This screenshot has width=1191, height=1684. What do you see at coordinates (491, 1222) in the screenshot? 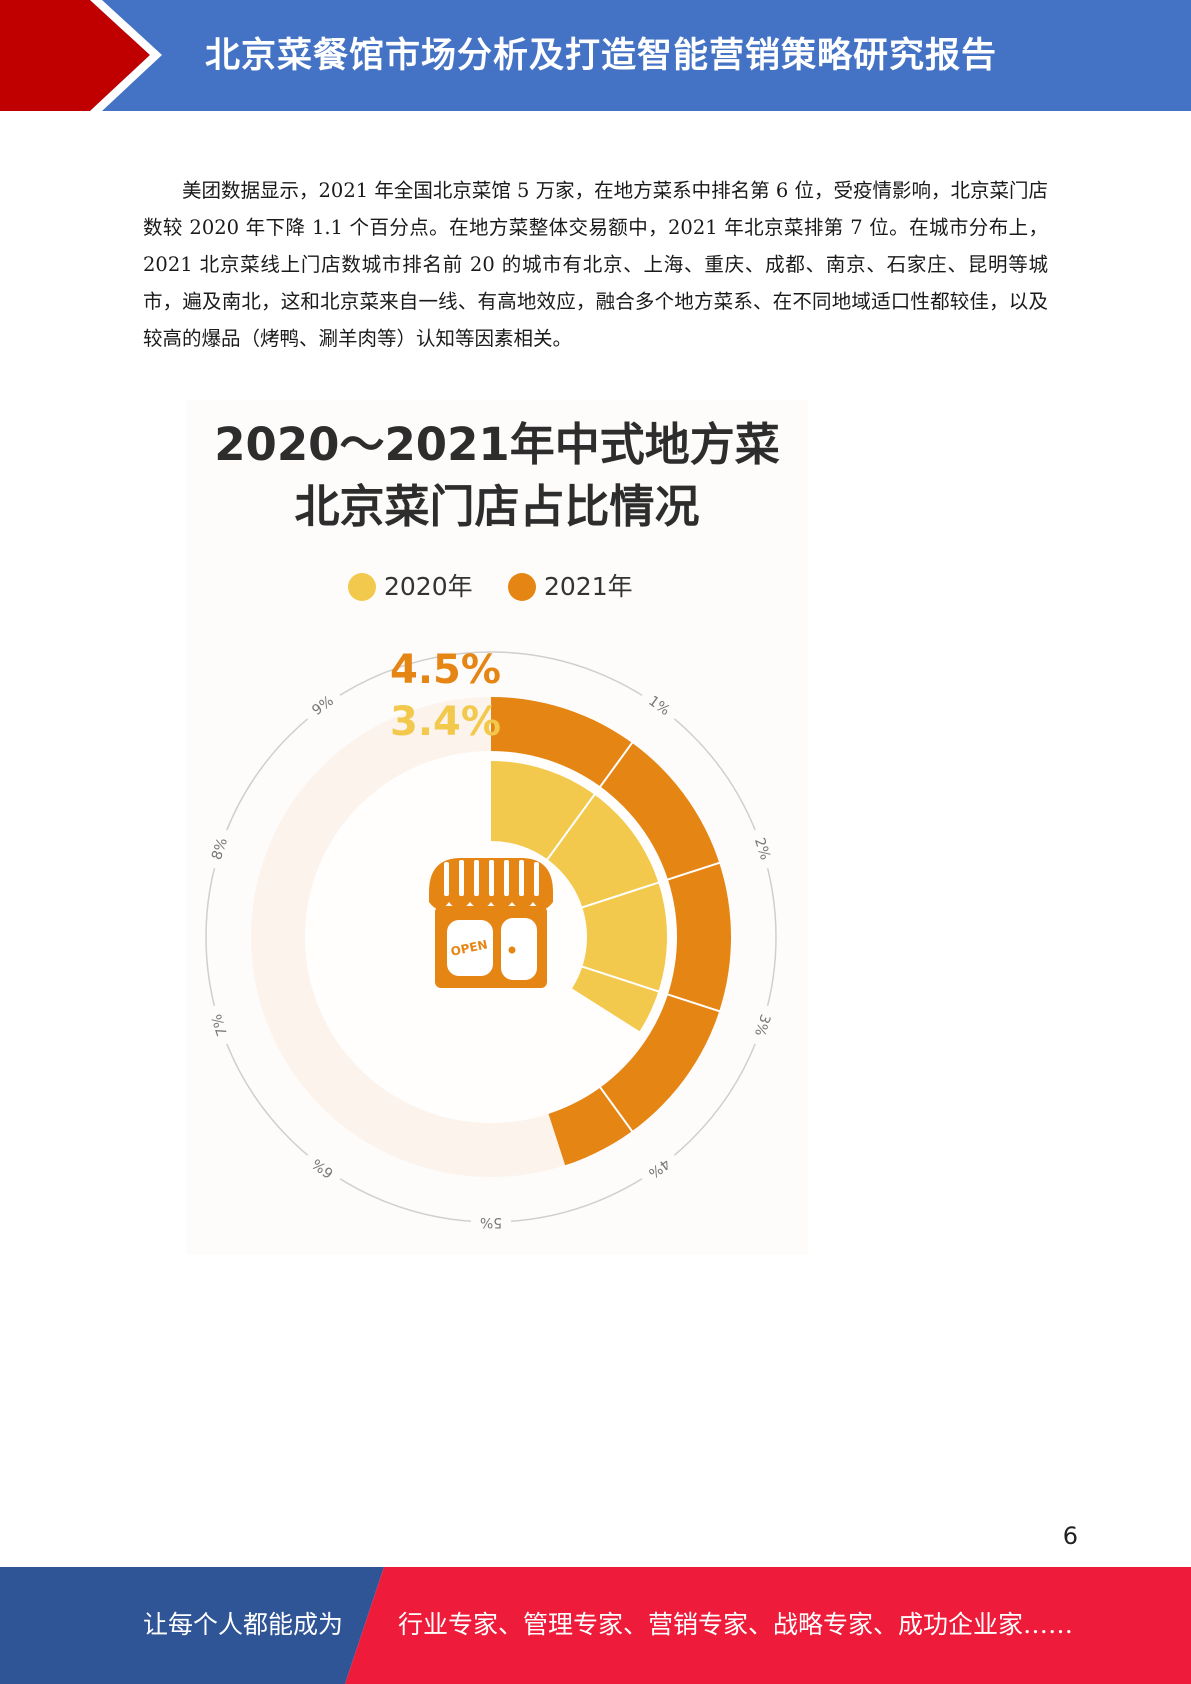
I see `tick-label: 5%` at bounding box center [491, 1222].